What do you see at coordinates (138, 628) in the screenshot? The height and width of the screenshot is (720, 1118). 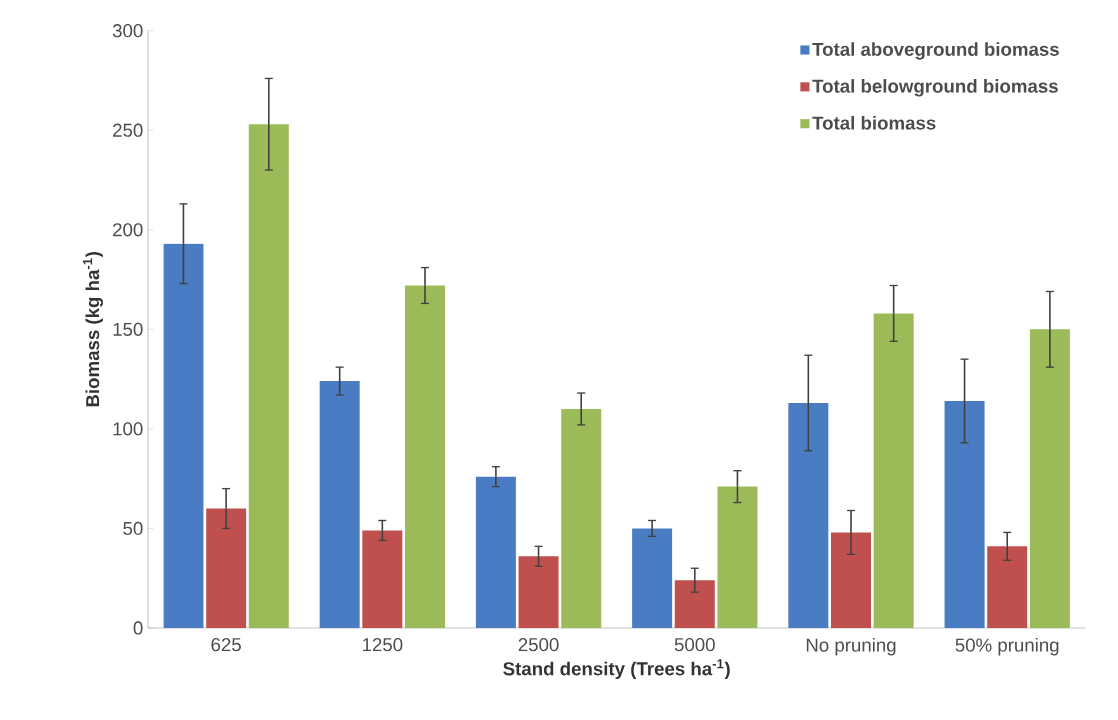 I see `y-tick-label: 0` at bounding box center [138, 628].